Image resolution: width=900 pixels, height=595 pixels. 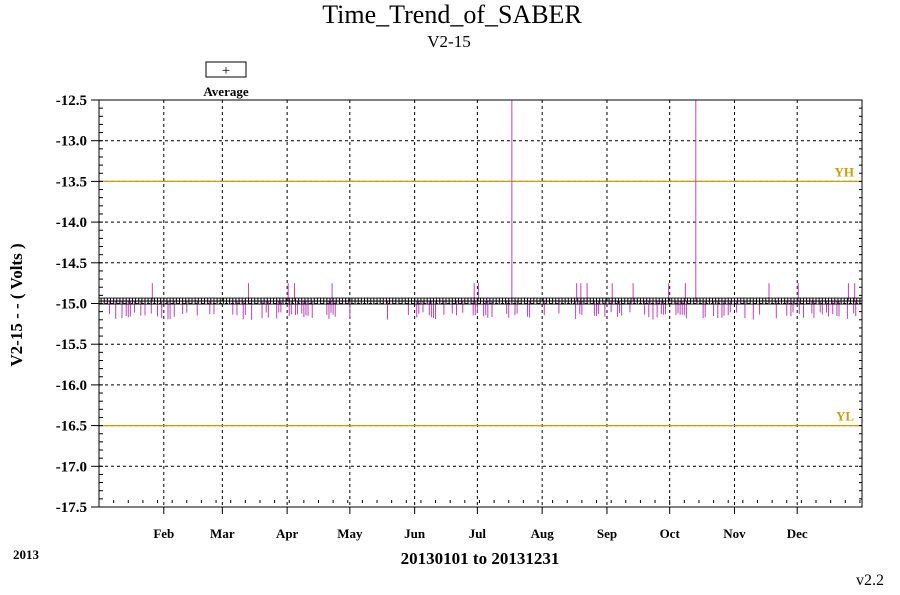 What do you see at coordinates (543, 533) in the screenshot?
I see `x-tick-label: Aug` at bounding box center [543, 533].